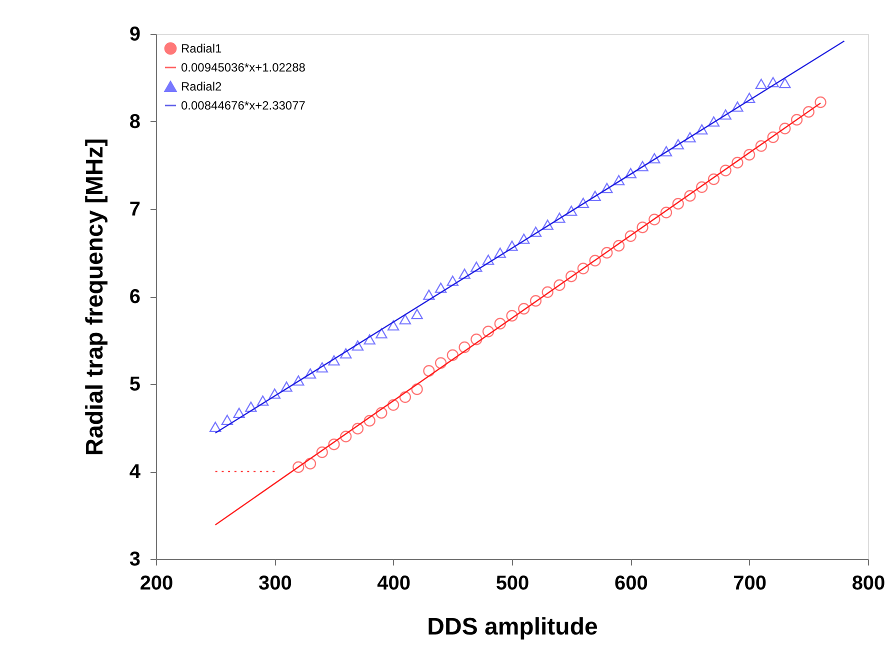 This screenshot has width=895, height=665. Describe the element at coordinates (201, 87) in the screenshot. I see `legend-label: Radial2` at that location.